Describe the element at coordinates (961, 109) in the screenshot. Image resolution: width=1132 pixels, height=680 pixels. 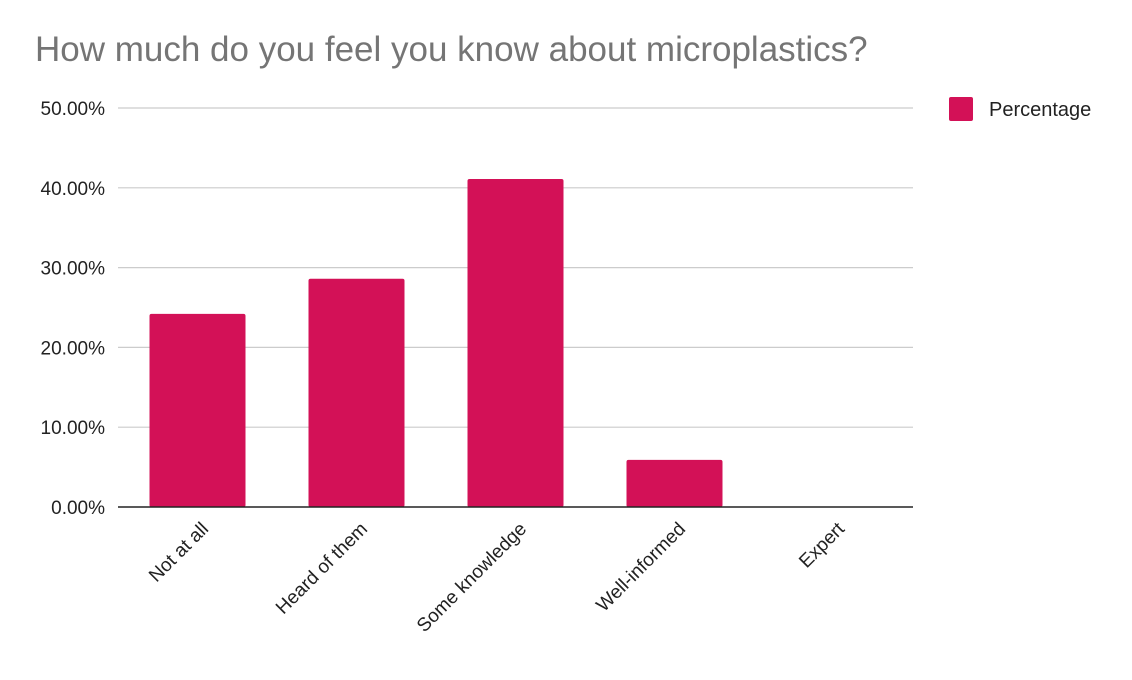
I see `legend-swatch` at that location.